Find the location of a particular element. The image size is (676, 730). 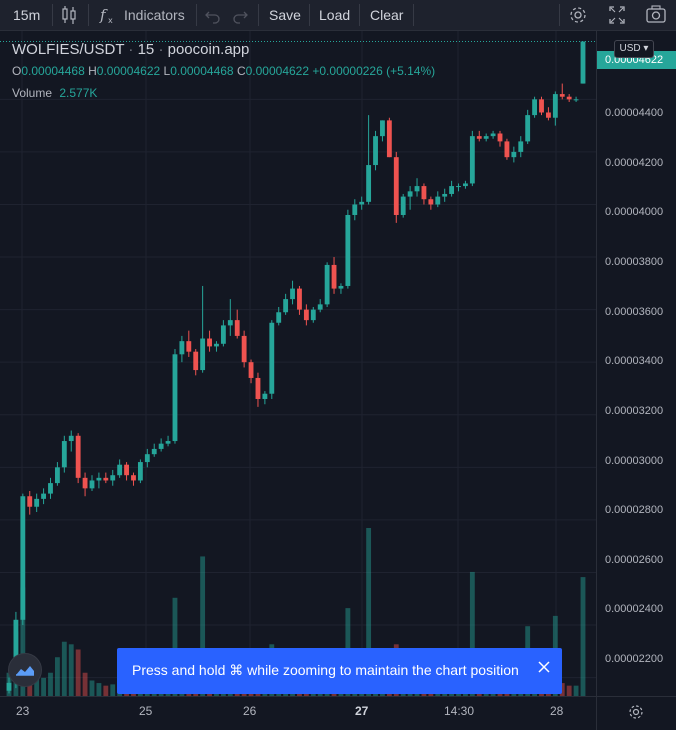

open-label: O is located at coordinates (17, 71).